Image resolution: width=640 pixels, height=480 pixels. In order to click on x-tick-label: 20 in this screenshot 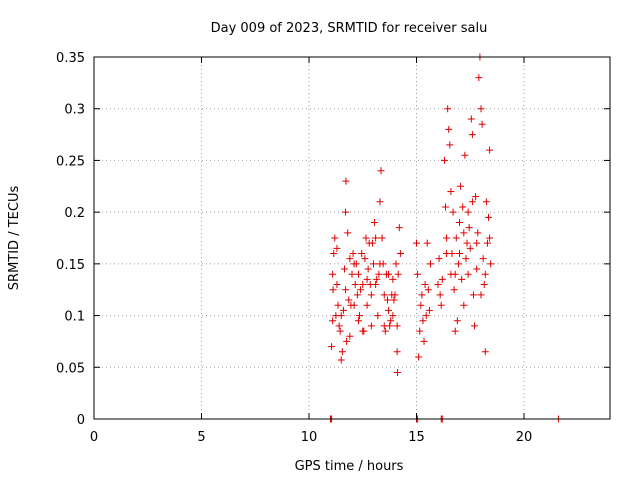, I will do `click(524, 437)`.